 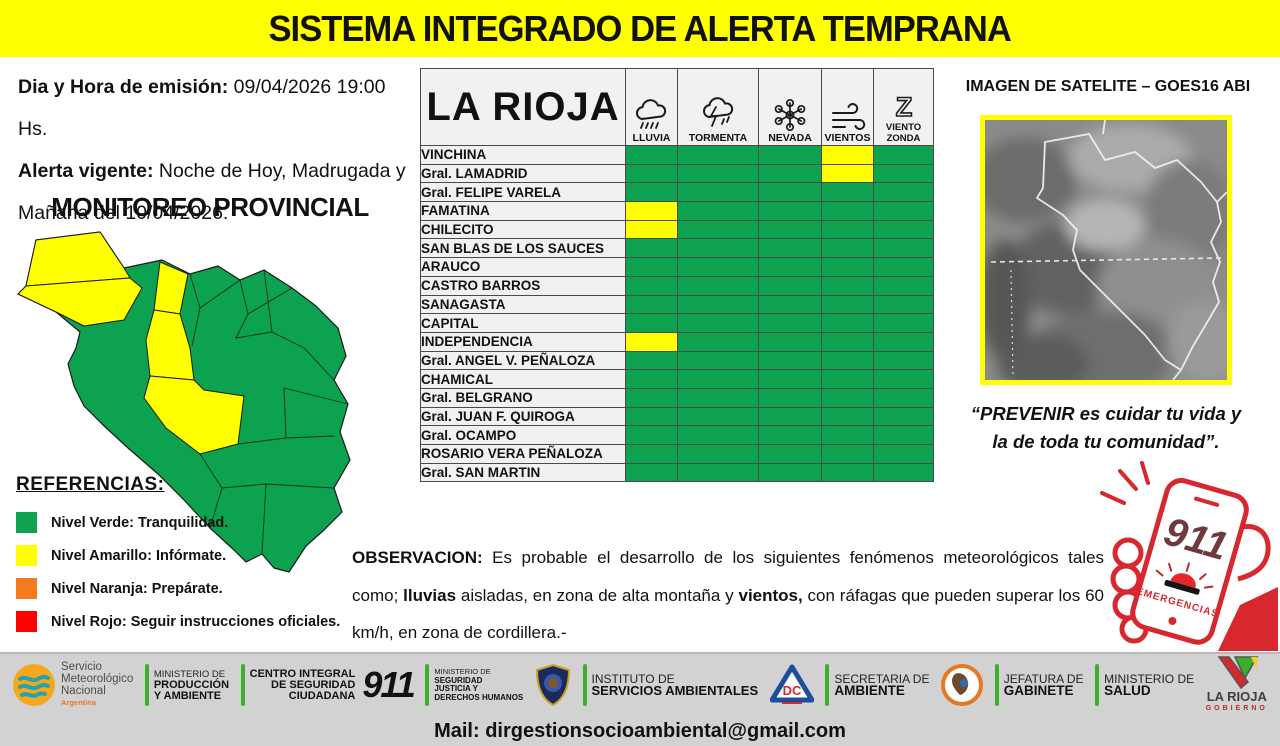 I want to click on column-tormenta: TORMENTA, so click(x=718, y=107).